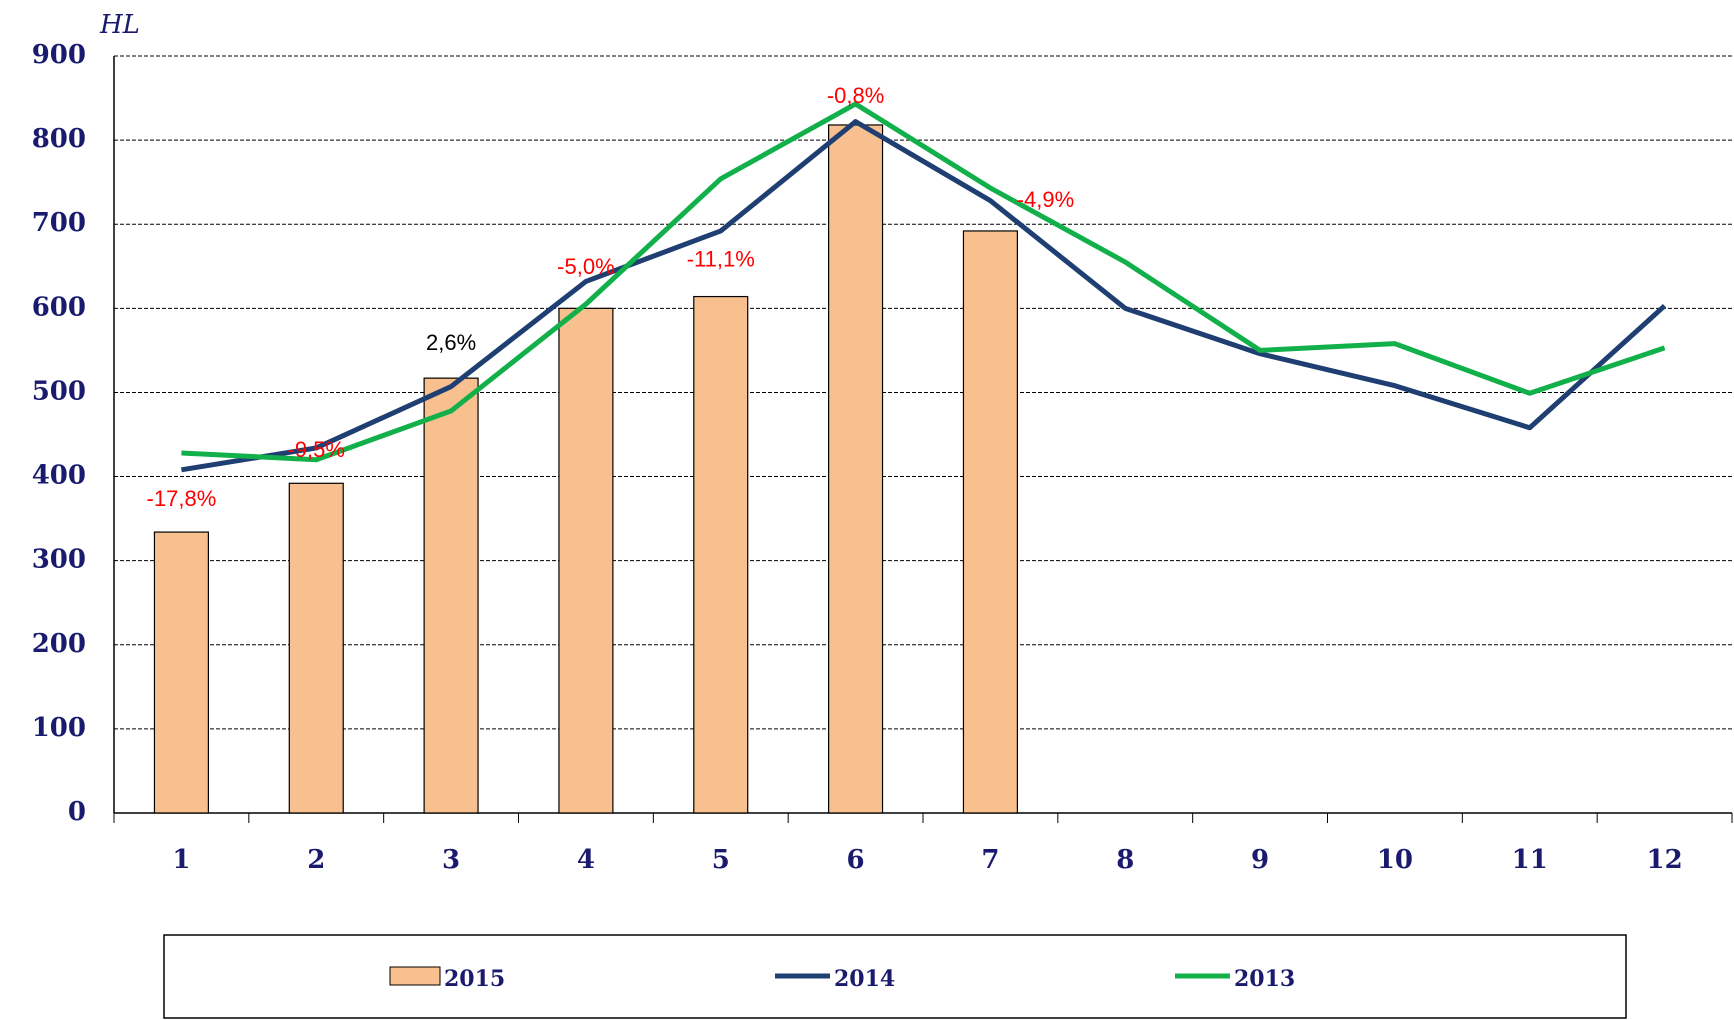 The height and width of the screenshot is (1020, 1734). What do you see at coordinates (721, 258) in the screenshot?
I see `annotation: -11,1%` at bounding box center [721, 258].